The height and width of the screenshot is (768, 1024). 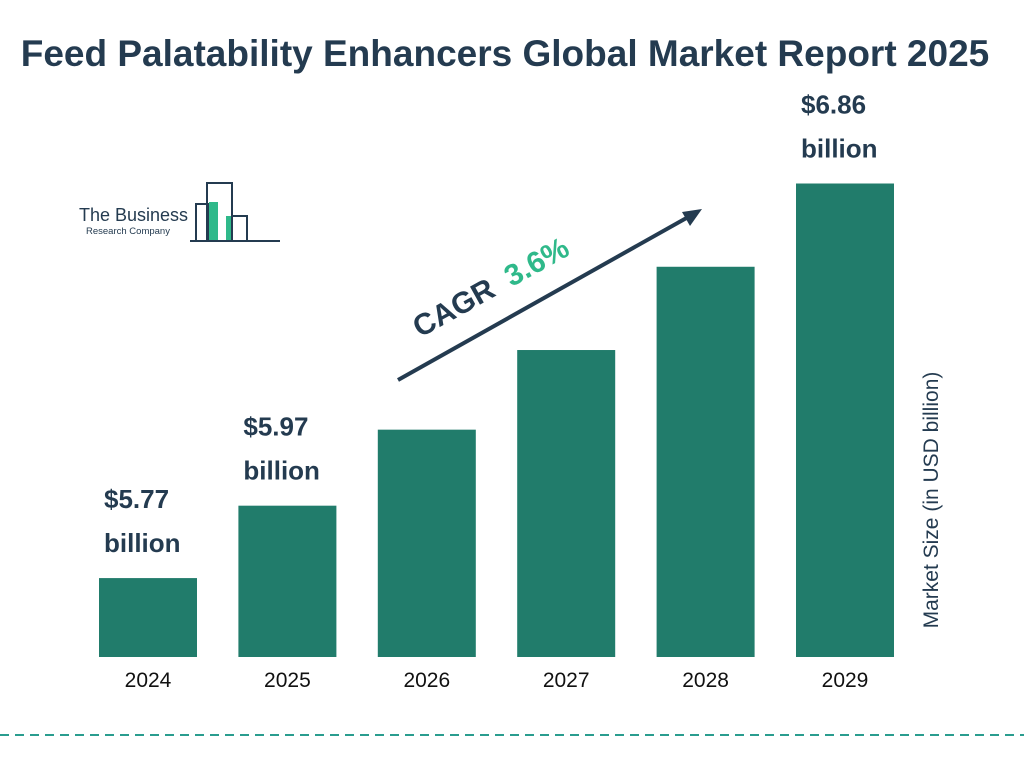 I want to click on logo-text: The Business, so click(x=134, y=215).